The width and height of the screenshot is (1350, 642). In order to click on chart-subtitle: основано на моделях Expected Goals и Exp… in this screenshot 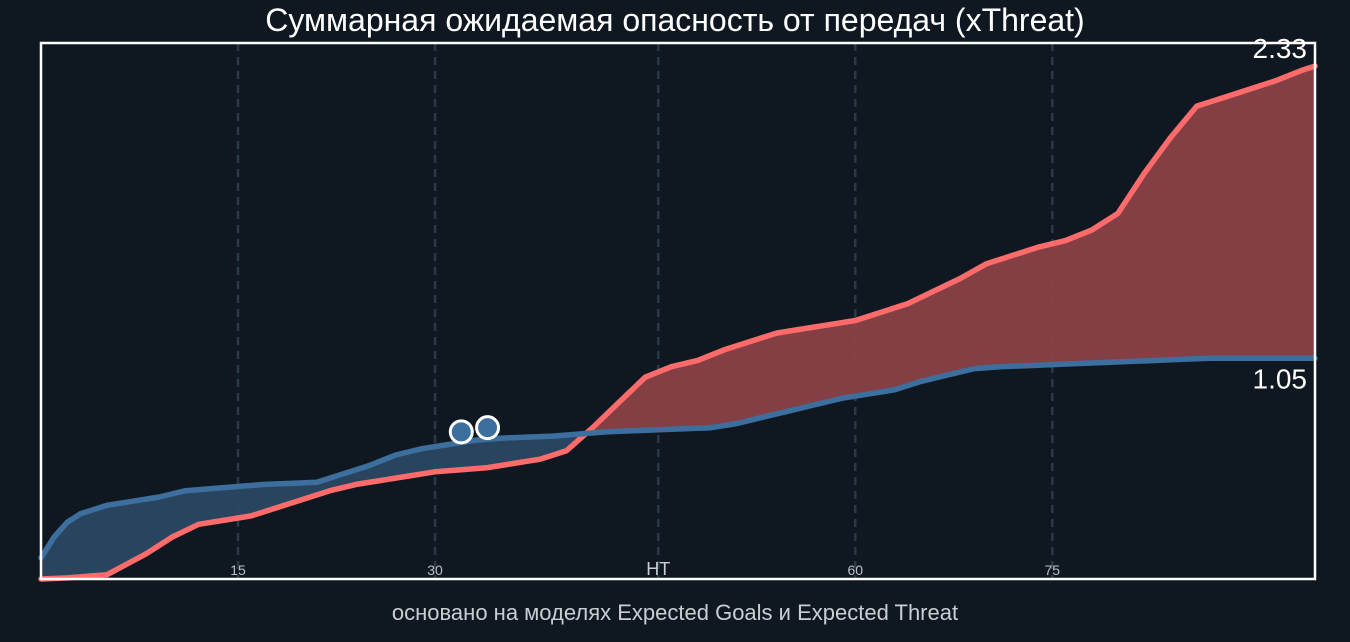, I will do `click(675, 612)`.